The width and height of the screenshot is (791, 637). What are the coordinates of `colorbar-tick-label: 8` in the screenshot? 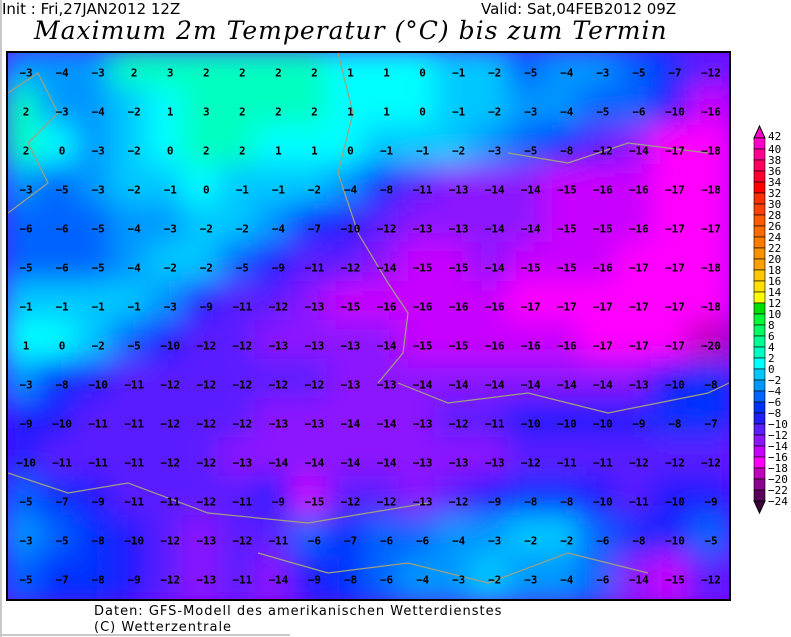 It's located at (771, 325).